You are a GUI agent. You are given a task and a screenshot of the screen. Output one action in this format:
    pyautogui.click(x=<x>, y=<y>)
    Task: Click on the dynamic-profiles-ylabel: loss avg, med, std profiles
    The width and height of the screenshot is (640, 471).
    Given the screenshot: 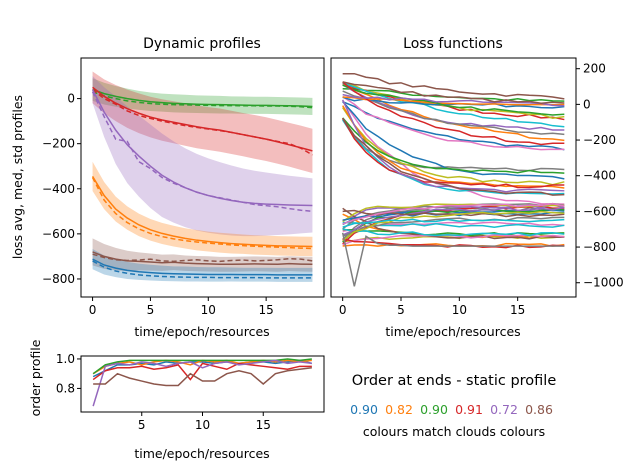 What is the action you would take?
    pyautogui.click(x=17, y=177)
    